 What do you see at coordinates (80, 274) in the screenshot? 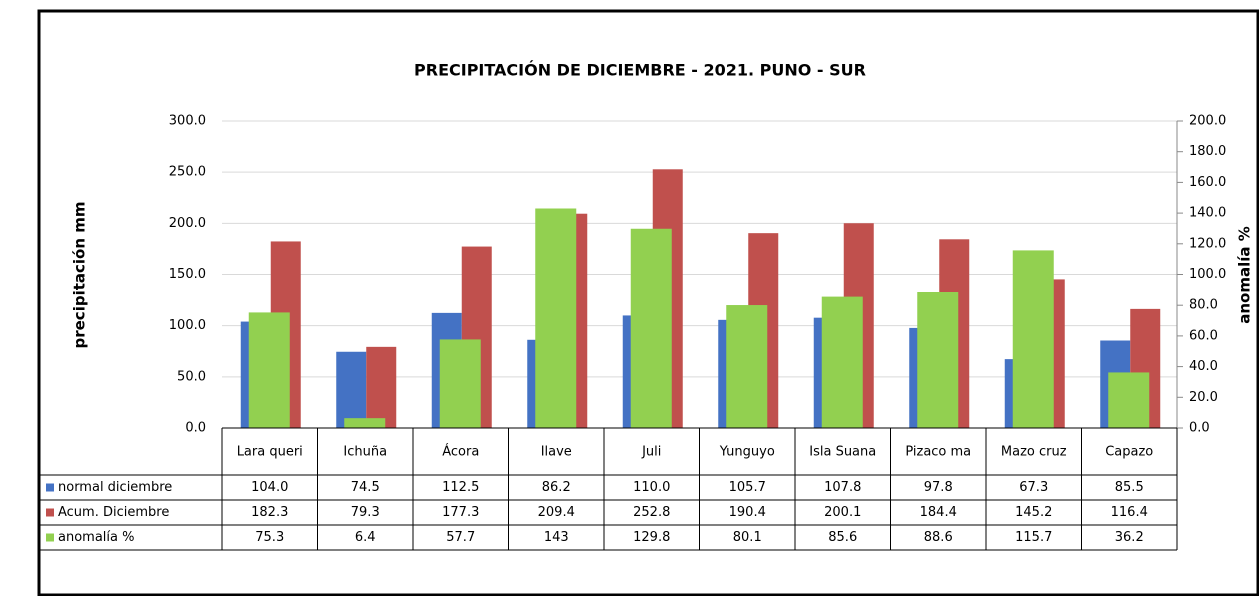
I see `y-axis-label: precipitación mm` at bounding box center [80, 274].